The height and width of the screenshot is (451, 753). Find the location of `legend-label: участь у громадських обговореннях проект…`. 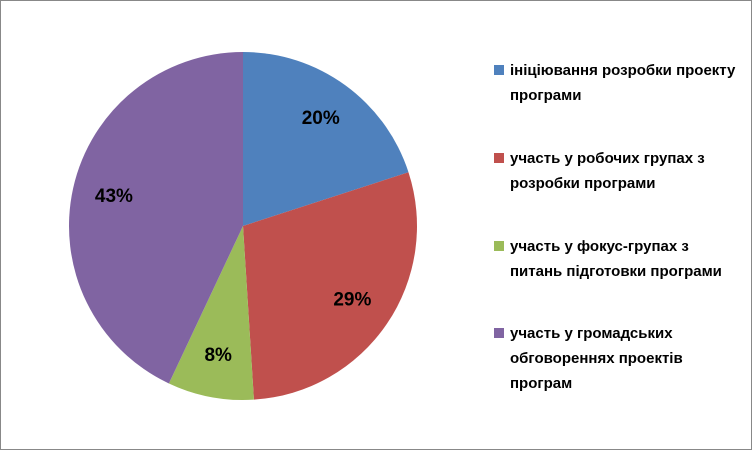

legend-label: участь у громадських обговореннях проект… is located at coordinates (596, 358).